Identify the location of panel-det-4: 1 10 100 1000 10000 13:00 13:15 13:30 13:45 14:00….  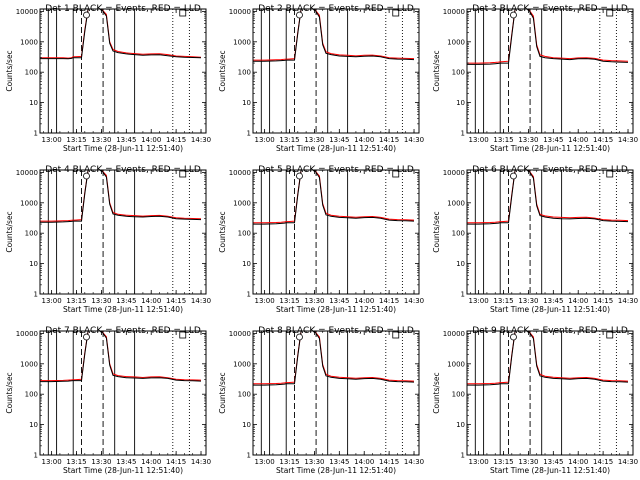
(108, 239).